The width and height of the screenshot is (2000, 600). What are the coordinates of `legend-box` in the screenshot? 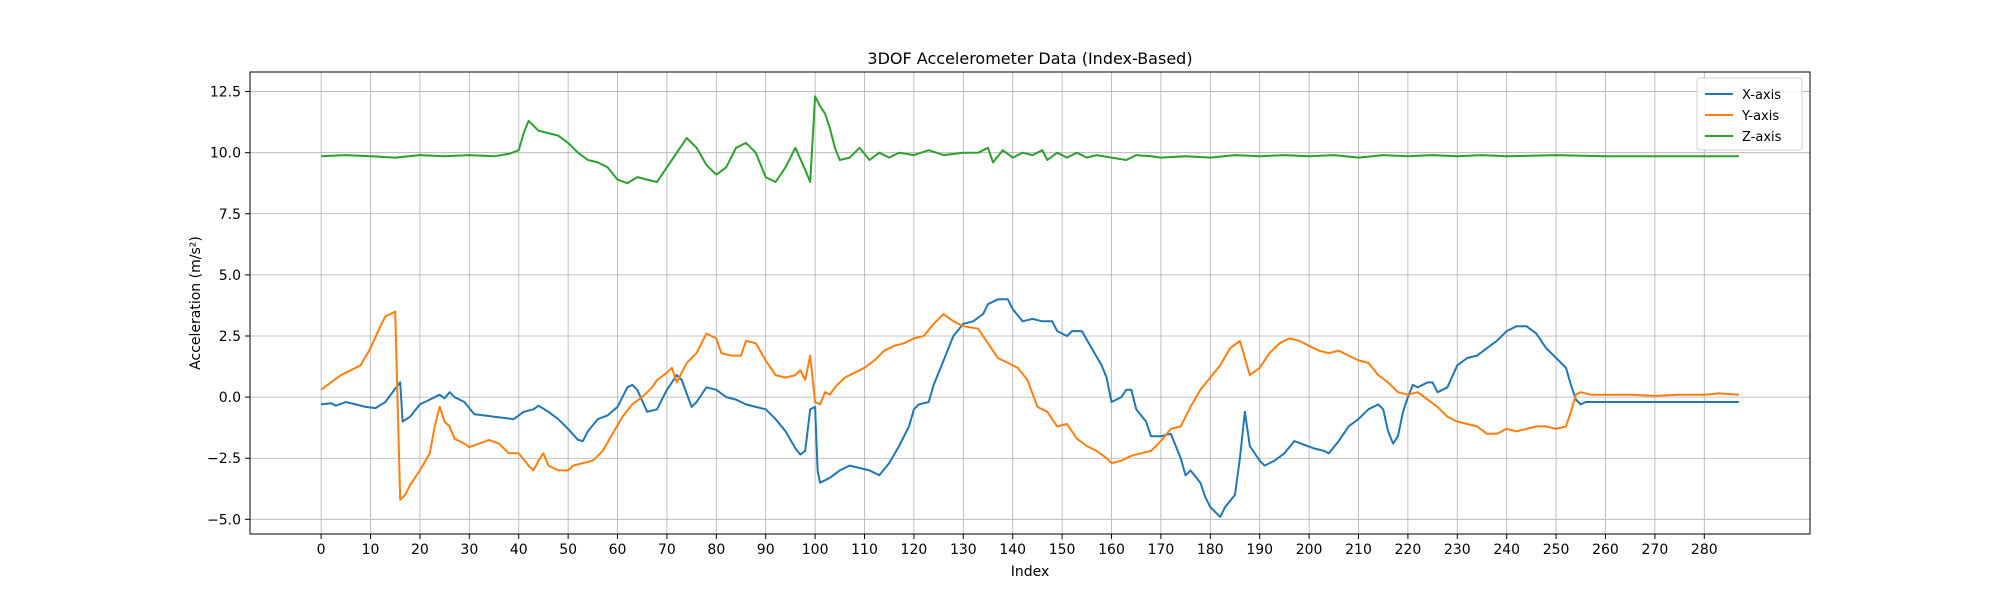 It's located at (1749, 114).